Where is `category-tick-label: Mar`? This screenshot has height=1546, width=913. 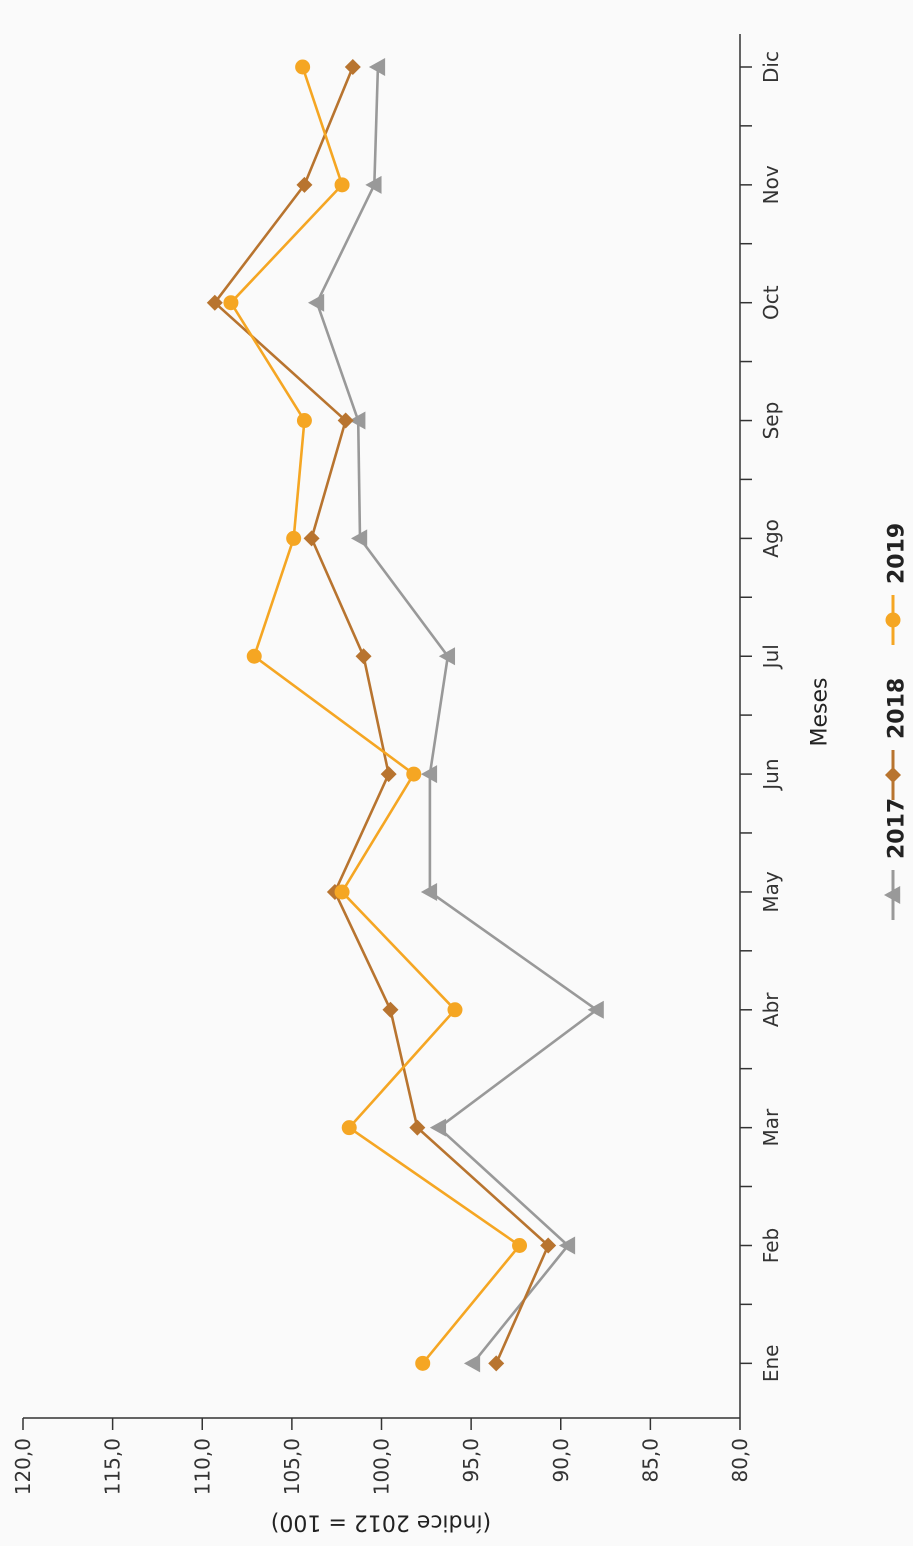 category-tick-label: Mar is located at coordinates (771, 1127).